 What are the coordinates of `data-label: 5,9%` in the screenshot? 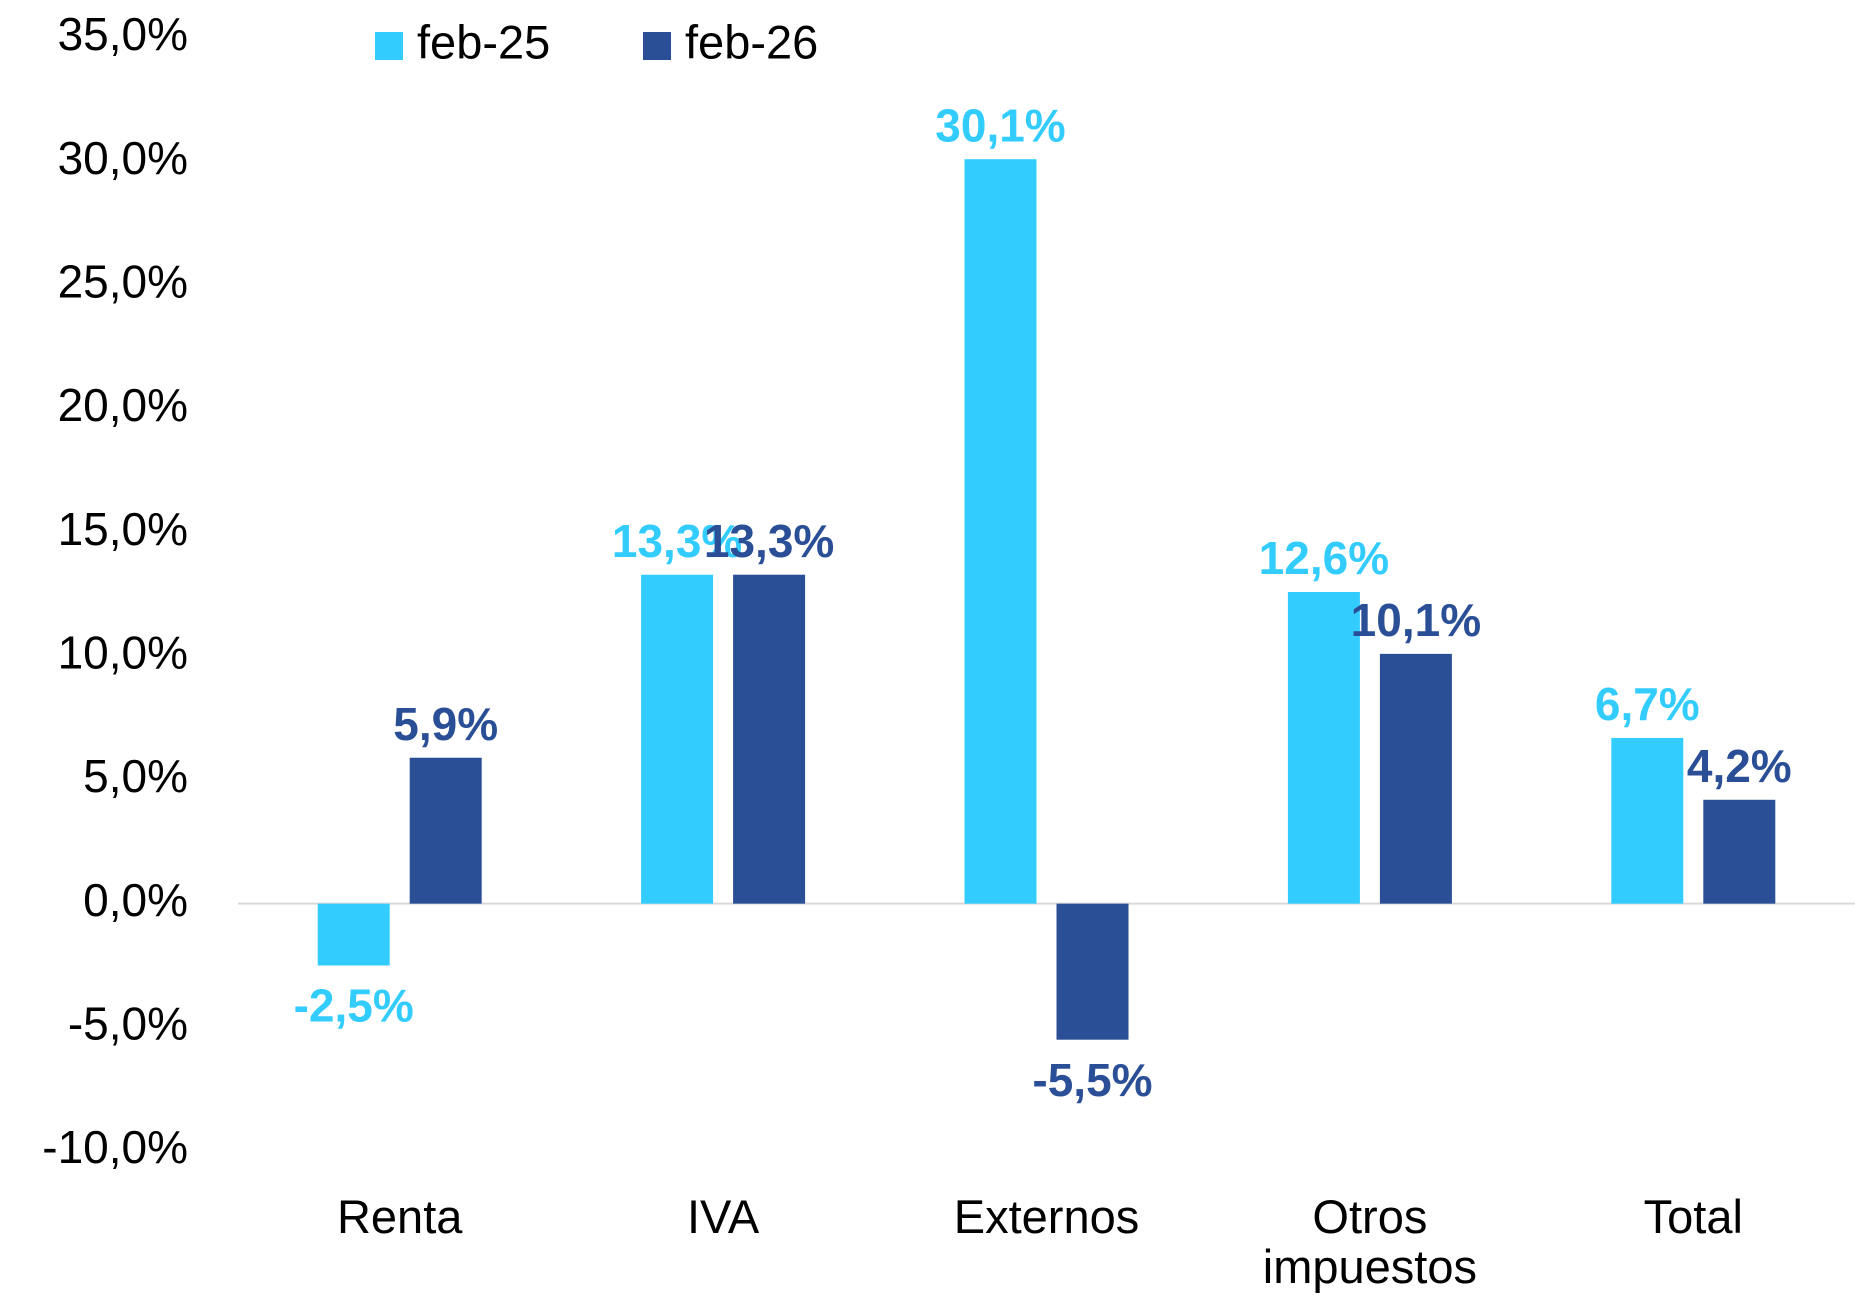 It's located at (445, 724).